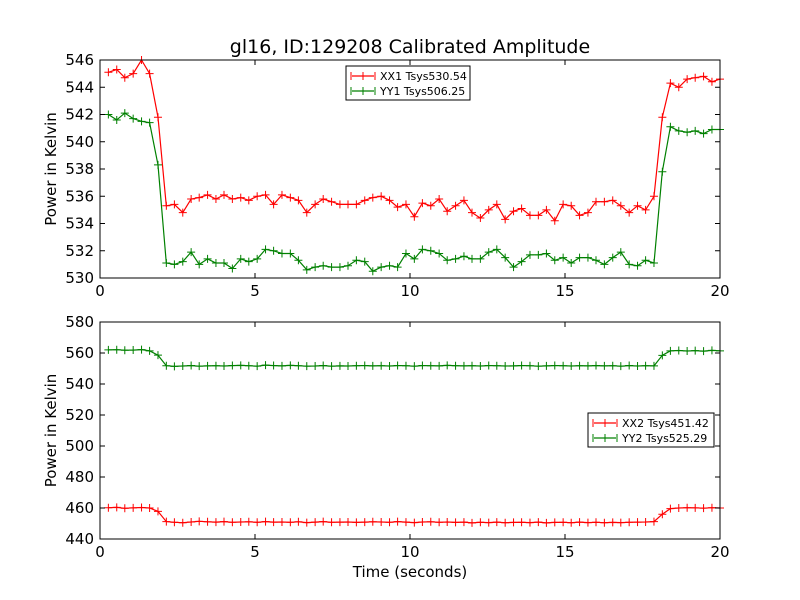 This screenshot has height=600, width=800. What do you see at coordinates (255, 291) in the screenshot?
I see `x-tick-label: 5` at bounding box center [255, 291].